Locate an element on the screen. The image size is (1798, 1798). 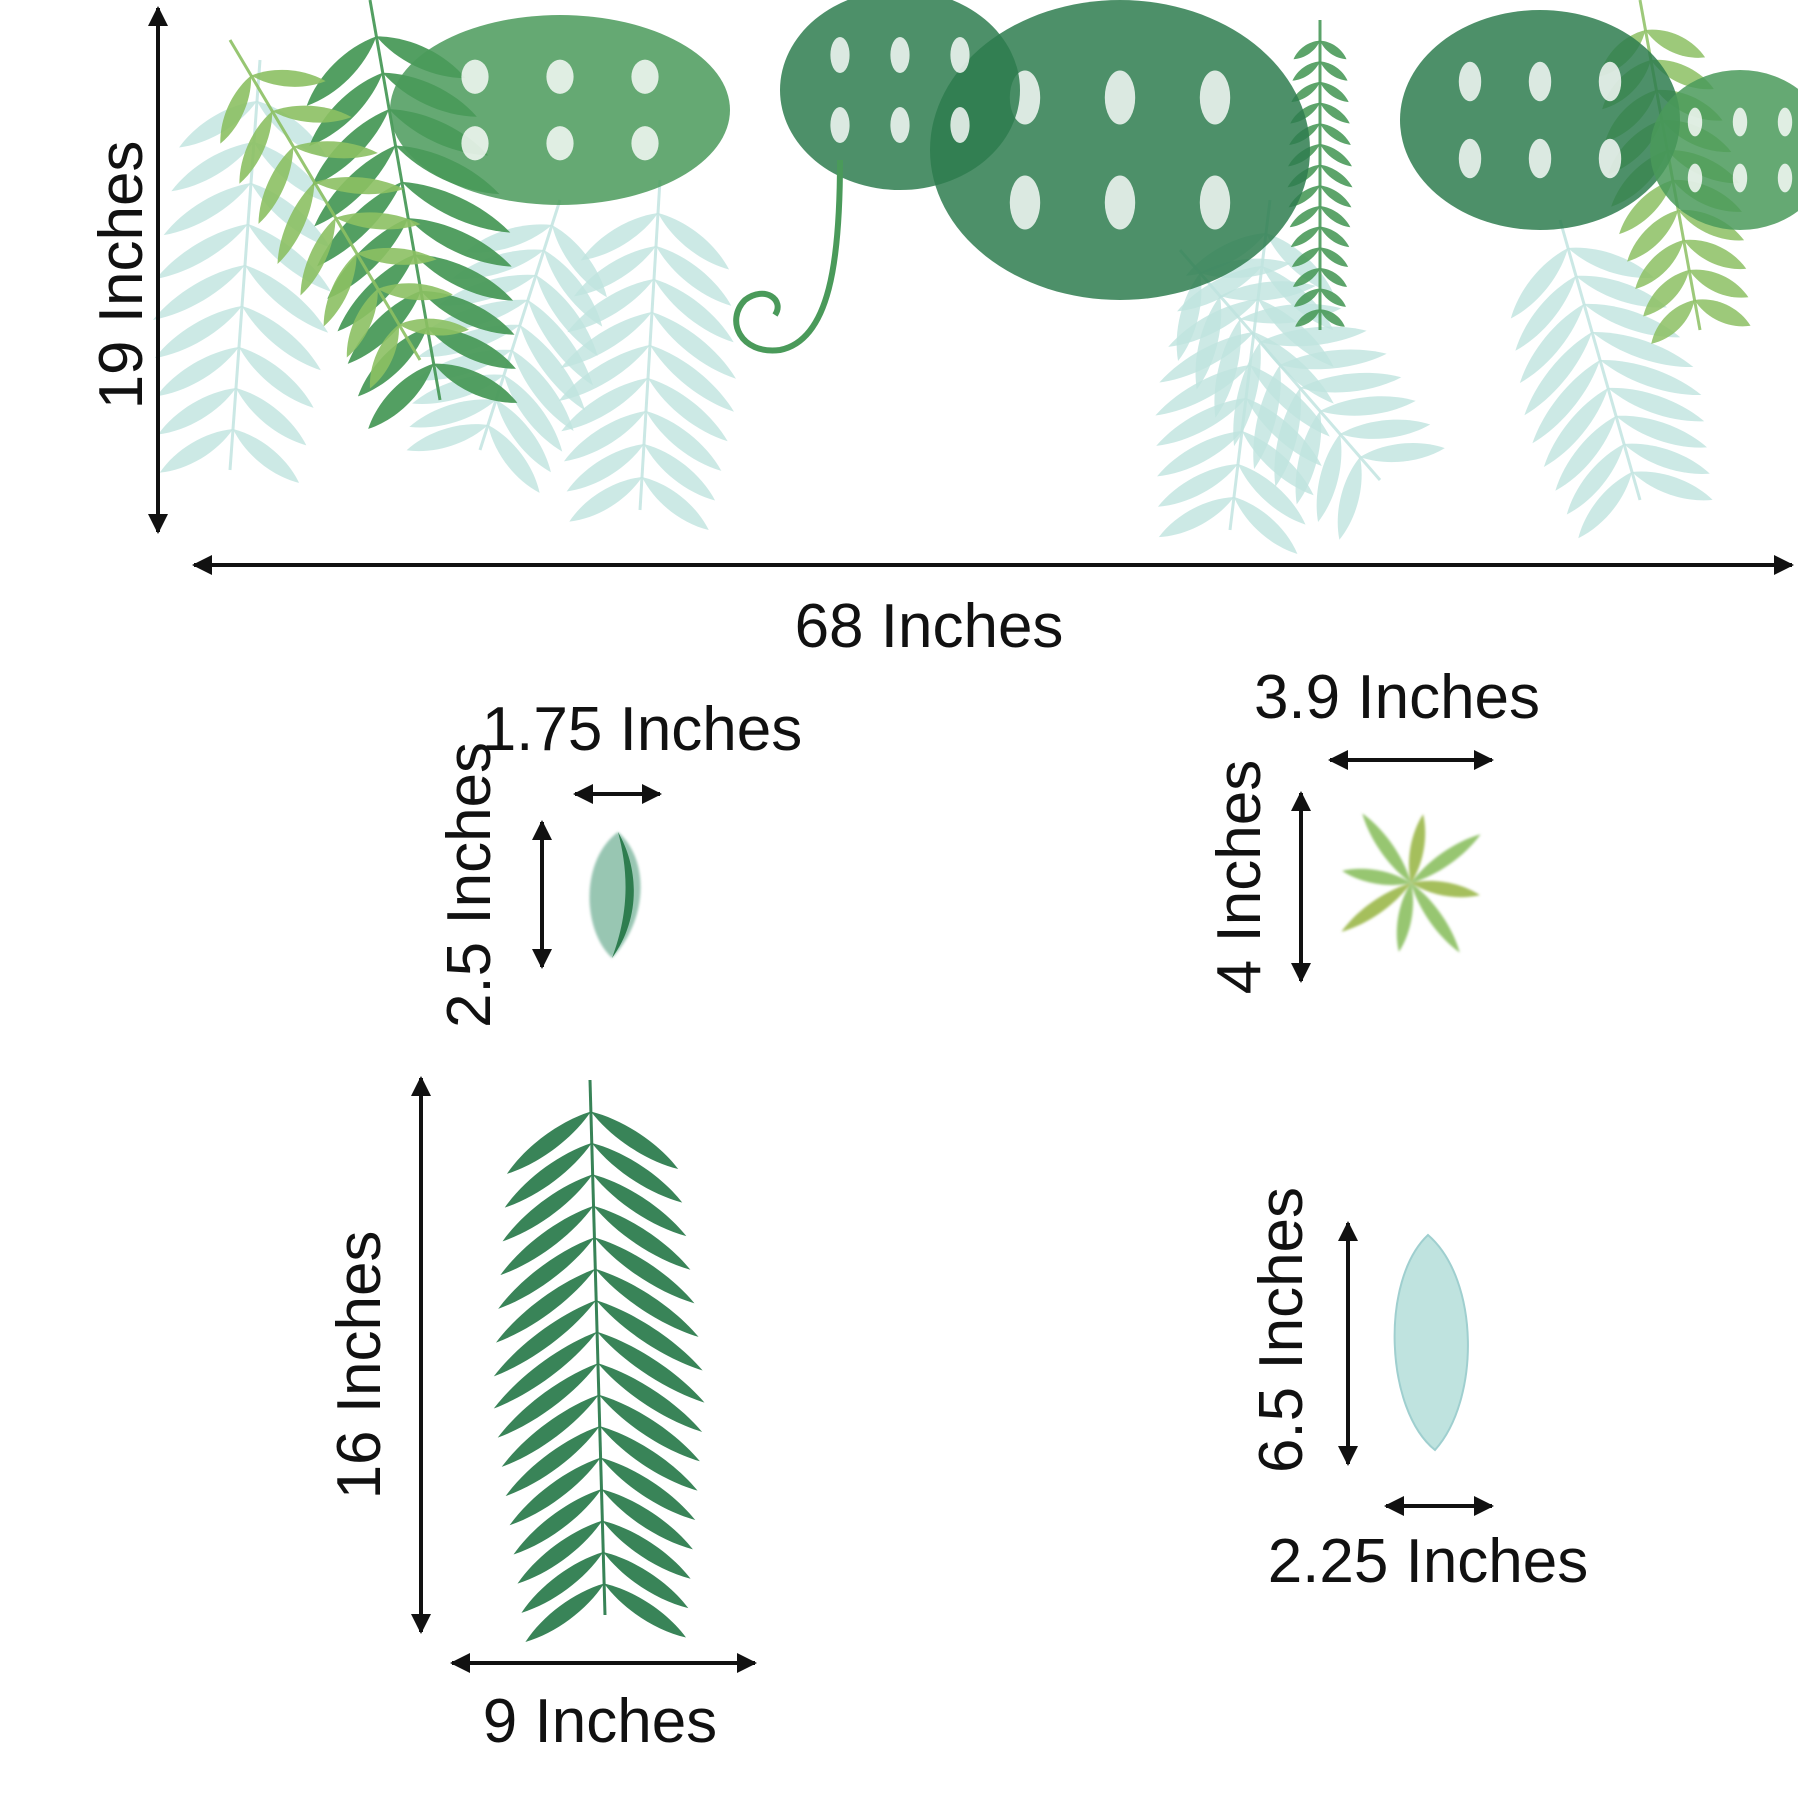
star-leaf-piece is located at coordinates (1411, 883).